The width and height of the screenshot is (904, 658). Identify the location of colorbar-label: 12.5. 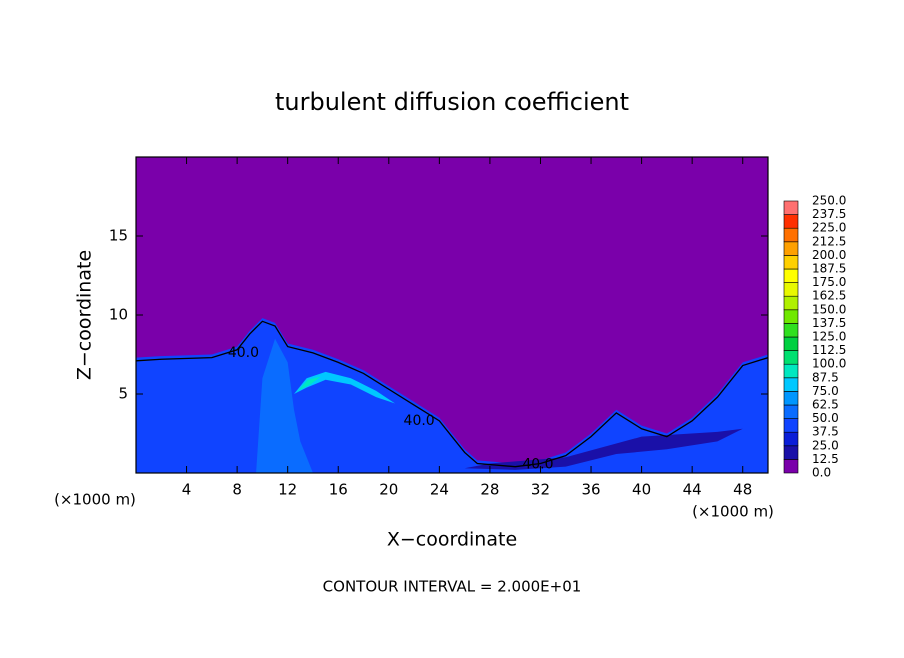
(825, 459).